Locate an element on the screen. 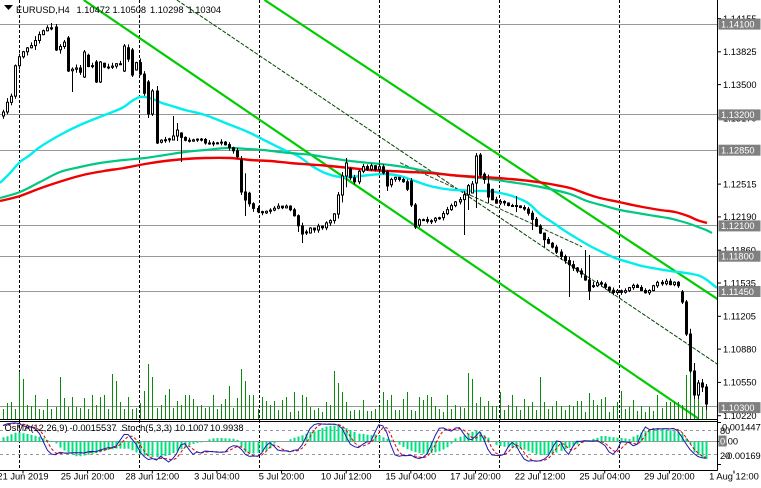  svg-text: 1.10472 is located at coordinates (94, 10).